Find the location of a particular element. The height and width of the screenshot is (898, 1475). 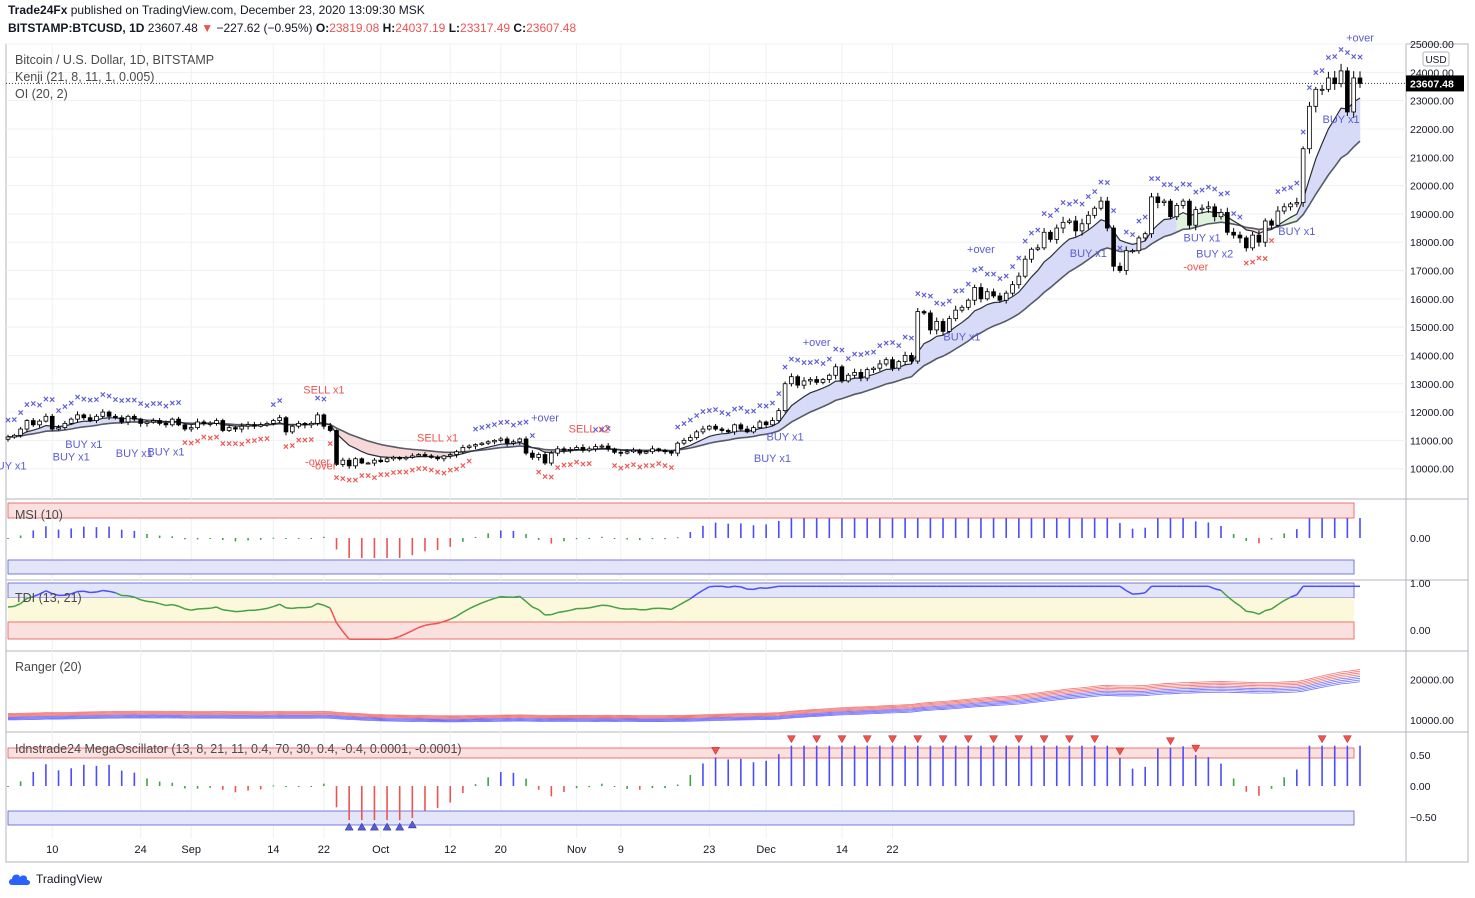

kenji-legend: Kenji (21, 8, 11, 1, 0.005) is located at coordinates (85, 77).